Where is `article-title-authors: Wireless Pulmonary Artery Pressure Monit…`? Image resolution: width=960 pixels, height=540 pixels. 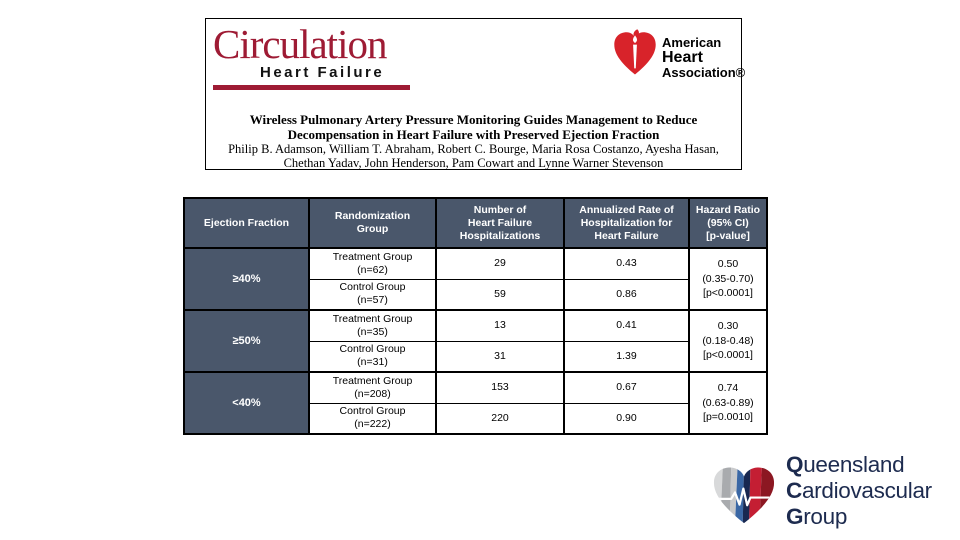
article-title-authors: Wireless Pulmonary Artery Pressure Monit… is located at coordinates (473, 141).